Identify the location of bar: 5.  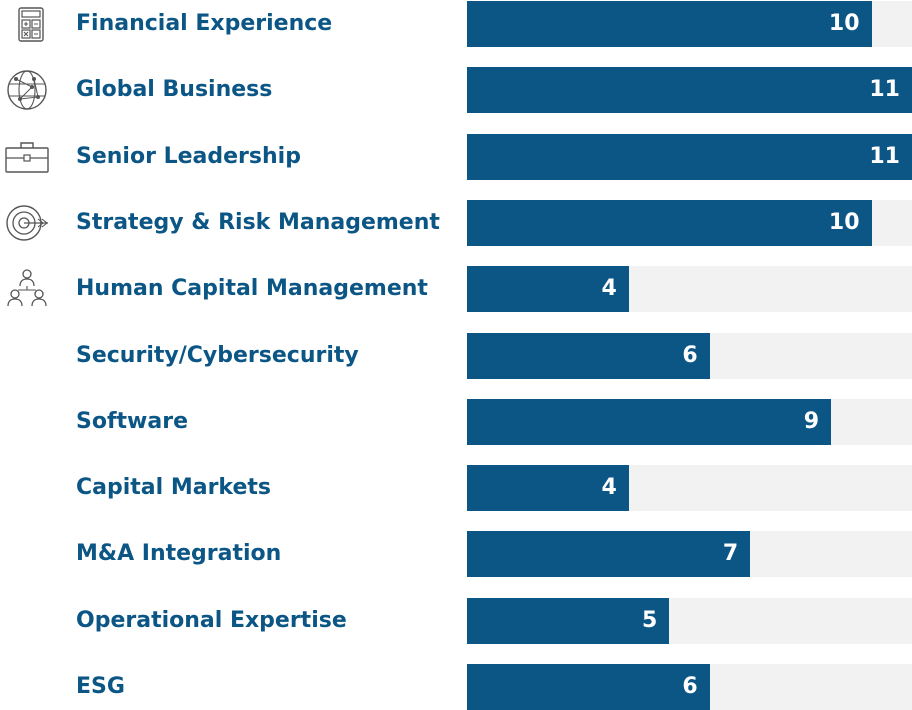
(568, 620).